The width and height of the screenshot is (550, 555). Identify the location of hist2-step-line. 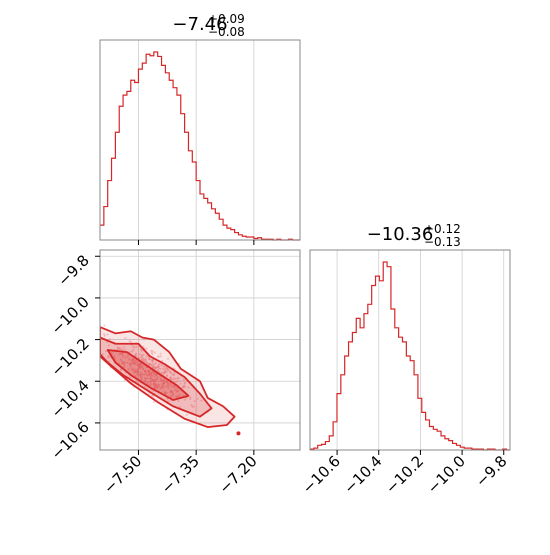
(410, 356).